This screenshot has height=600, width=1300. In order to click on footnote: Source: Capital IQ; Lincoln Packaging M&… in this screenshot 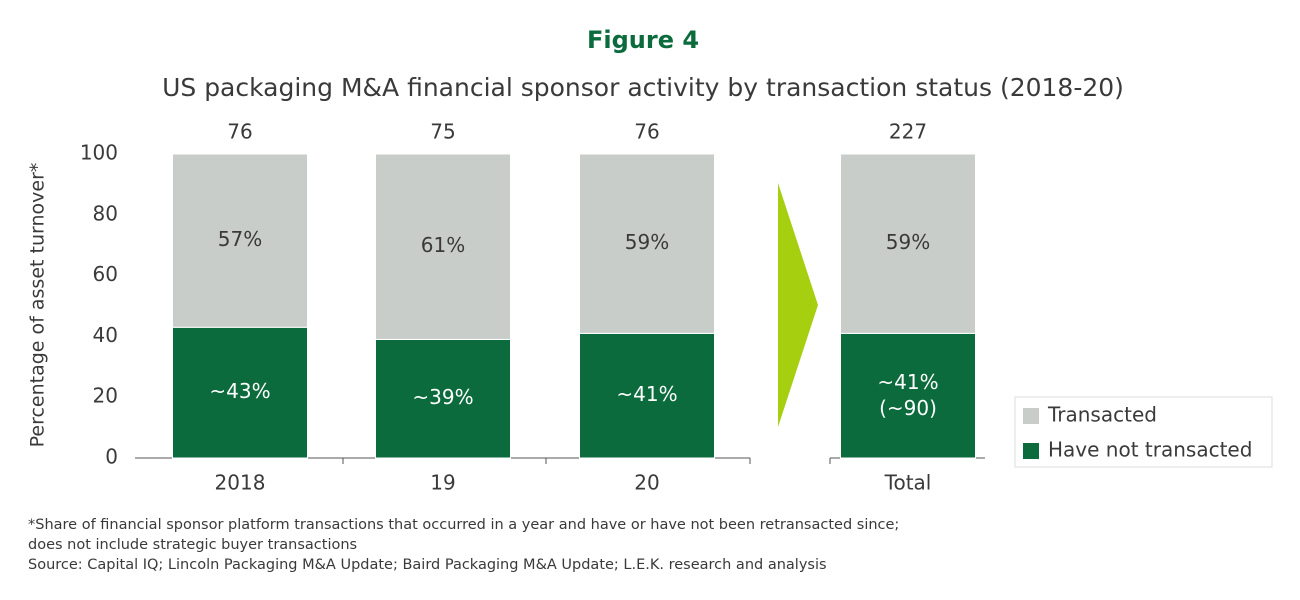, I will do `click(427, 565)`.